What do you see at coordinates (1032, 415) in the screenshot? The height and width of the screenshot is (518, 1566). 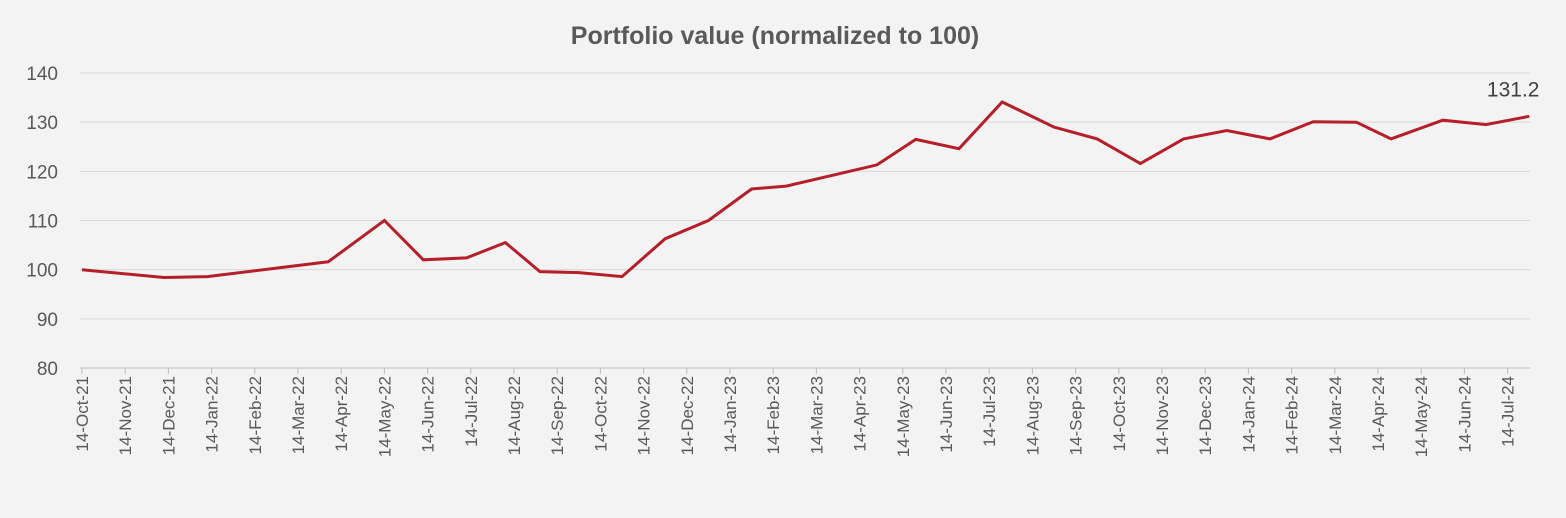 I see `x-tick-label: 14-Aug-23` at bounding box center [1032, 415].